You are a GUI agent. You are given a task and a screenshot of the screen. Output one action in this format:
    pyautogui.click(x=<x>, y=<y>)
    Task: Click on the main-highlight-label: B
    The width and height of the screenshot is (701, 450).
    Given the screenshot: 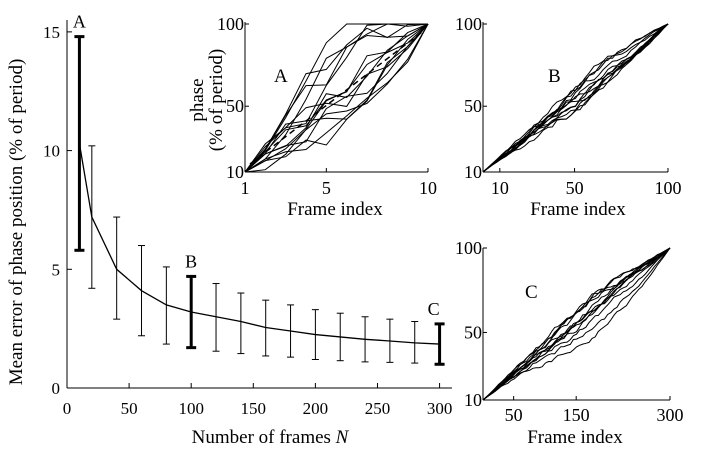 What is the action you would take?
    pyautogui.click(x=191, y=261)
    